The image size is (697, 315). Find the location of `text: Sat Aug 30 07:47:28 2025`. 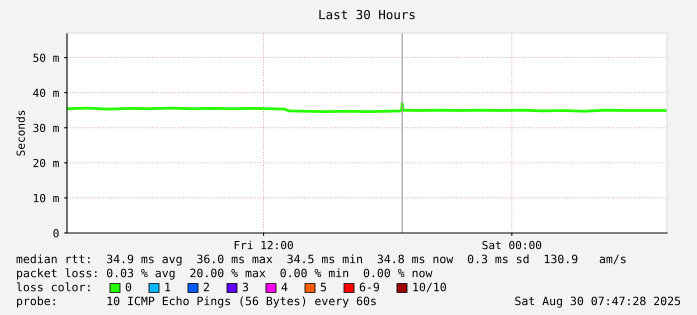

text: Sat Aug 30 07:47:28 2025 is located at coordinates (597, 302).